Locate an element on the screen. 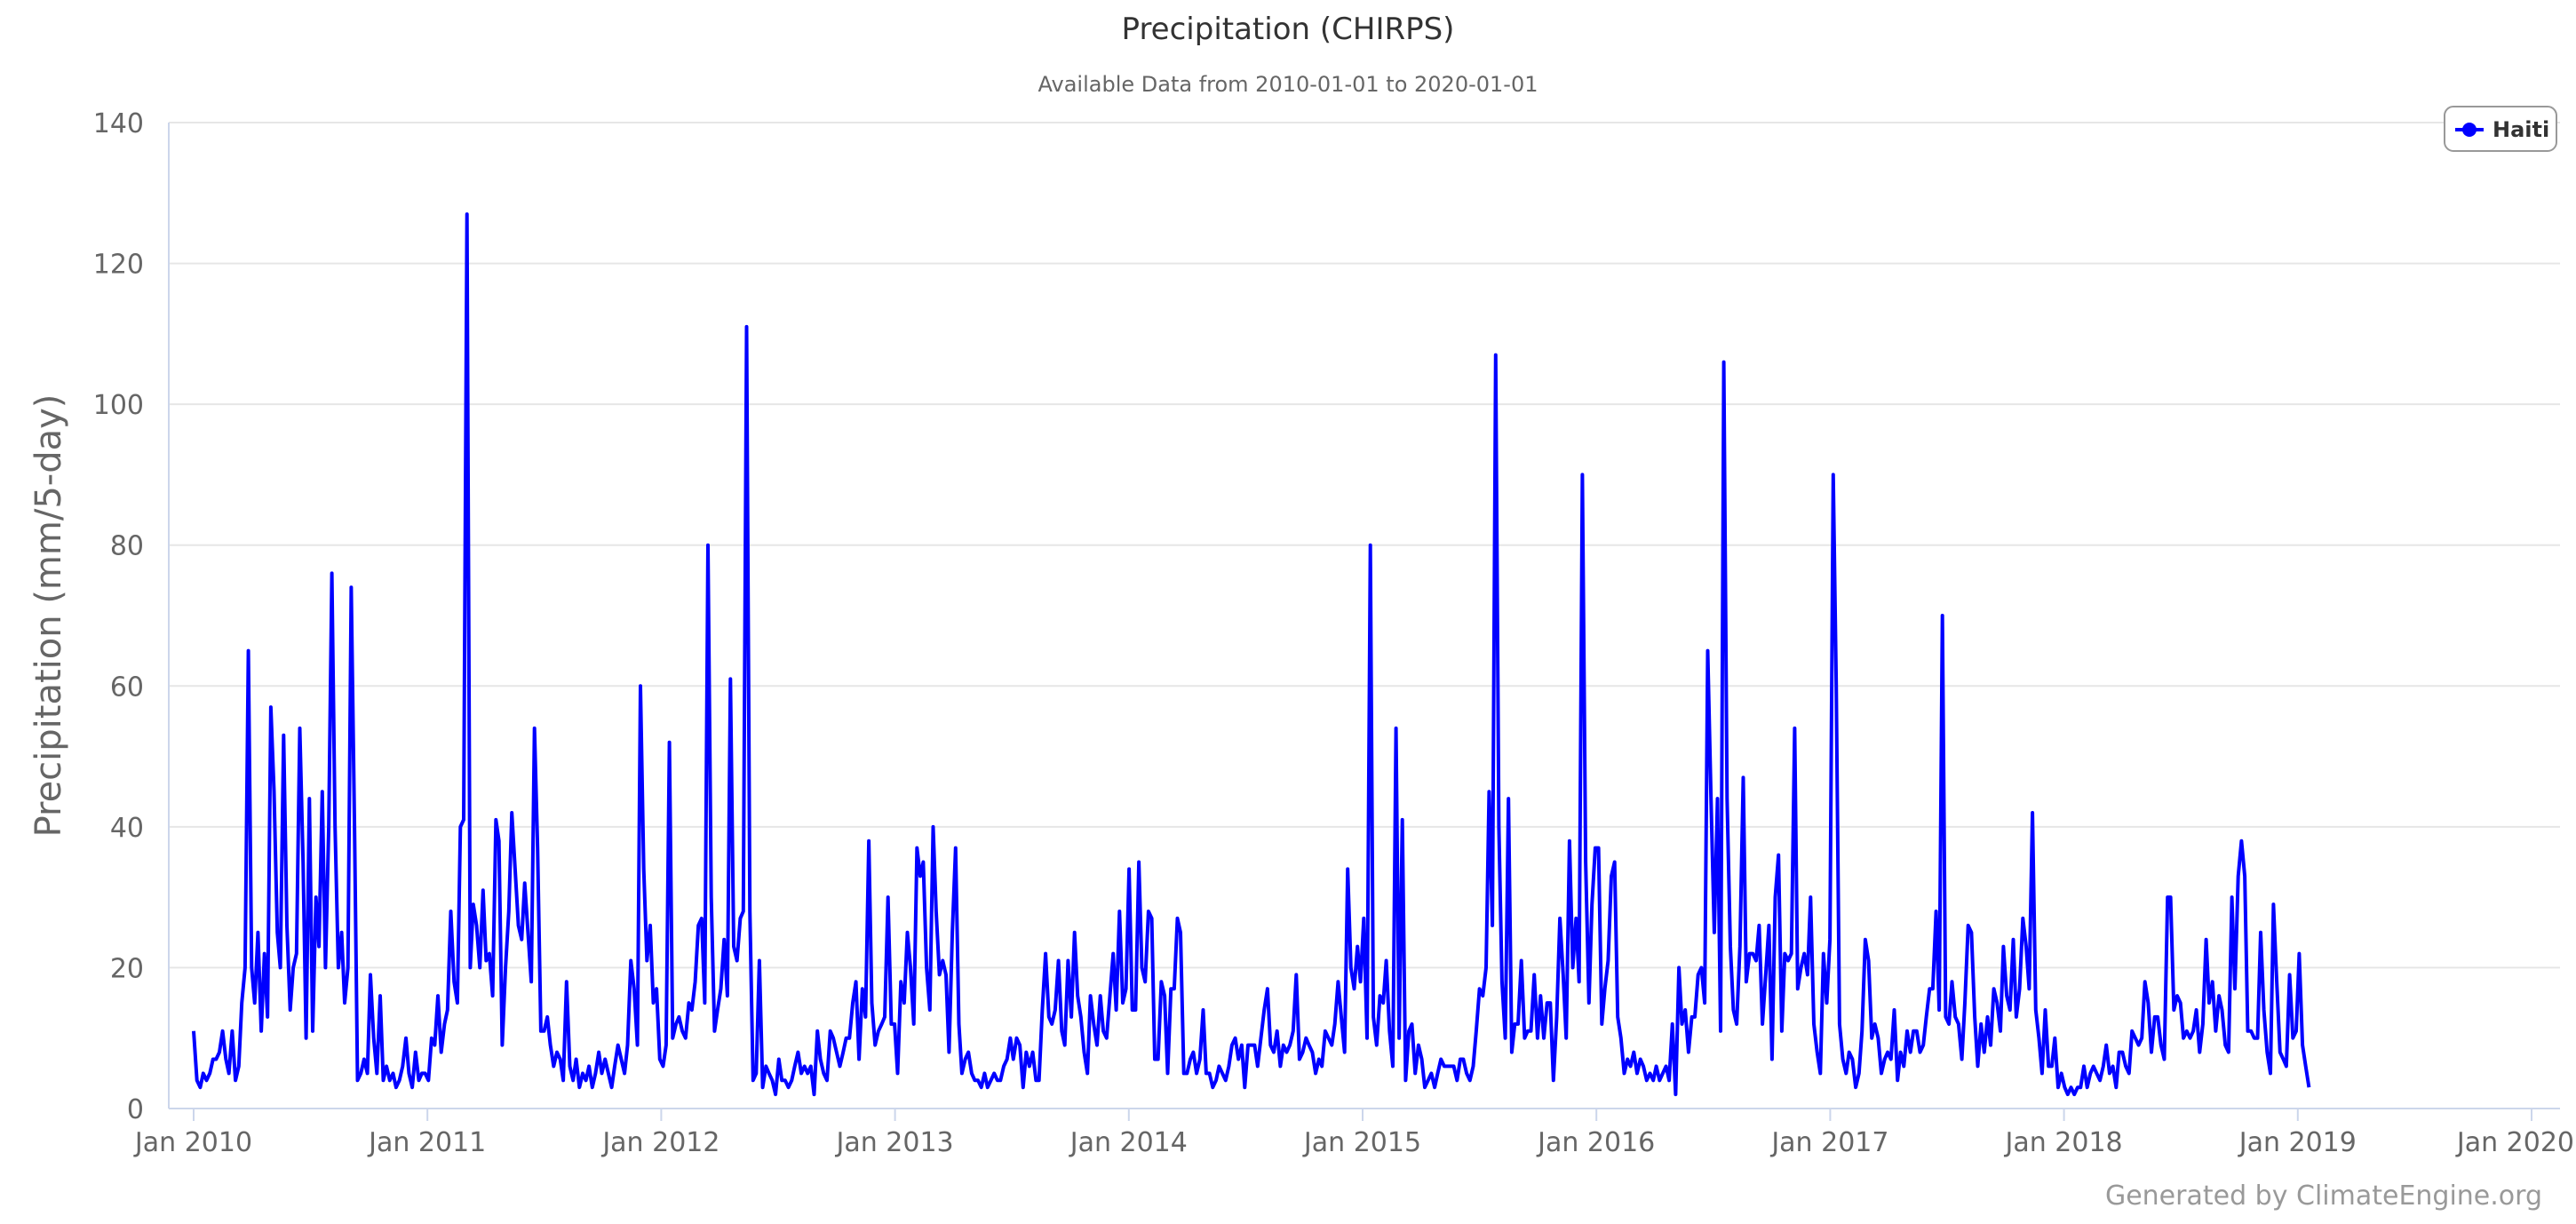 This screenshot has width=2576, height=1224. x-tick-label: Jan 2014 is located at coordinates (1128, 1142).